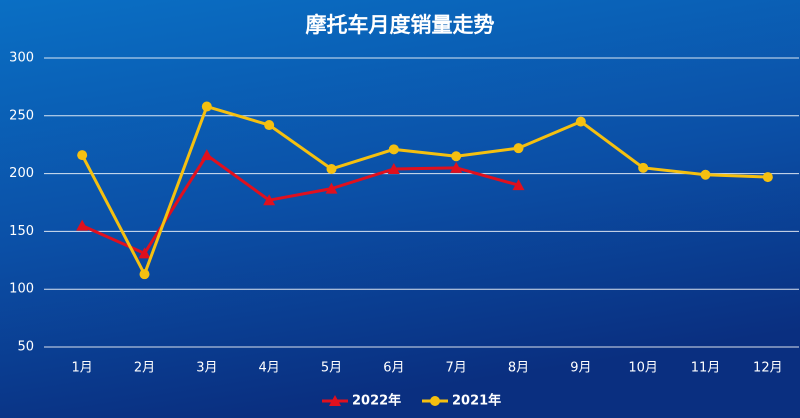 This screenshot has height=418, width=800. What do you see at coordinates (21, 173) in the screenshot?
I see `y-tick-label: 200` at bounding box center [21, 173].